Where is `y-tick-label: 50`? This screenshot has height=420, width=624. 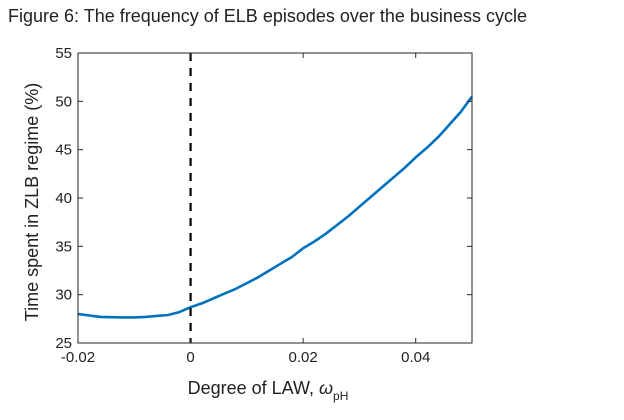 y-tick-label: 50 is located at coordinates (63, 101).